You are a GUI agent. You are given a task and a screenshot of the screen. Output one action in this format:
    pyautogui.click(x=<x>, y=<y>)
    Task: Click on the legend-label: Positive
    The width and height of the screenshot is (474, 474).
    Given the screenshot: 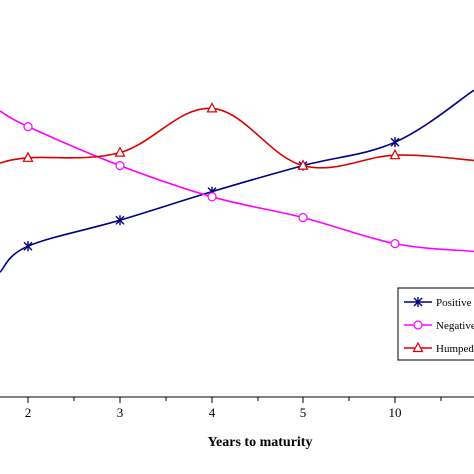 What is the action you would take?
    pyautogui.click(x=454, y=303)
    